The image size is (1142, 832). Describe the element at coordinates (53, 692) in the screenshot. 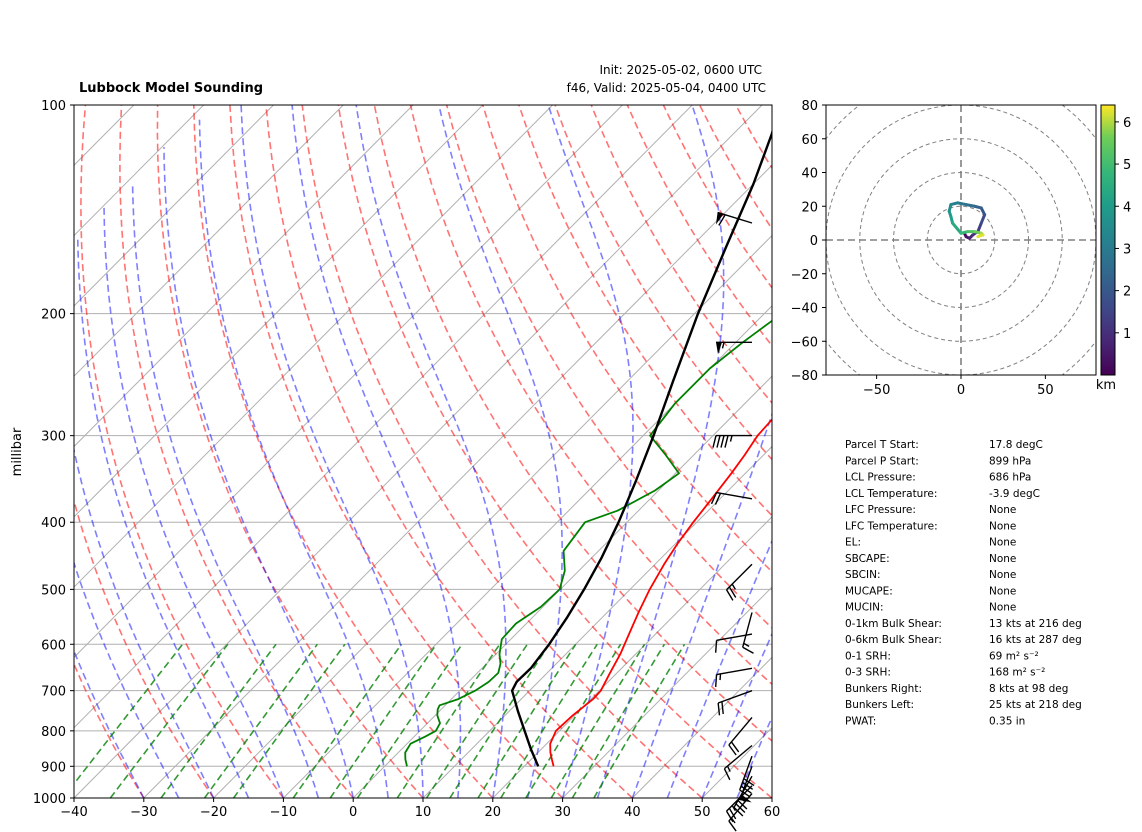

I see `y-tick-label: 700` at that location.